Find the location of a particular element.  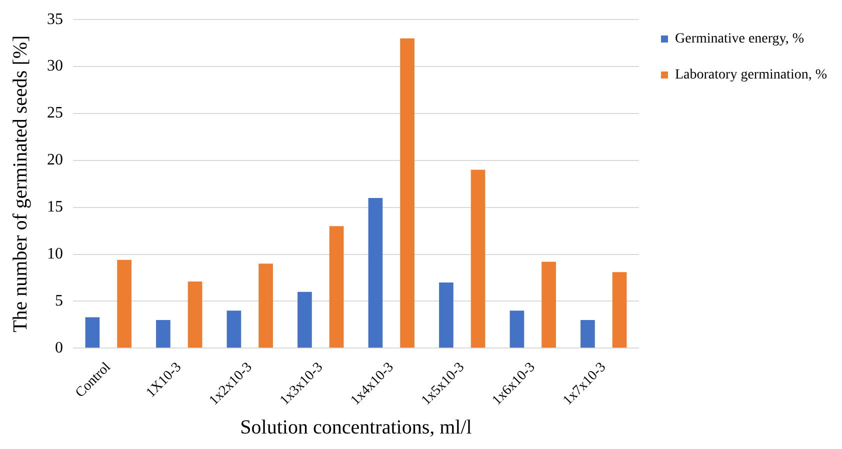

y-axis-title: The number of germinated seeds [%] is located at coordinates (20, 183).